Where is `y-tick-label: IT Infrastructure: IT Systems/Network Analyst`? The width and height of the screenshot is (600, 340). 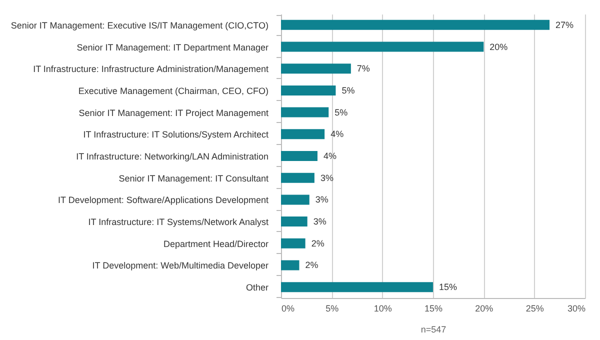 y-tick-label: IT Infrastructure: IT Systems/Network Analyst is located at coordinates (178, 222).